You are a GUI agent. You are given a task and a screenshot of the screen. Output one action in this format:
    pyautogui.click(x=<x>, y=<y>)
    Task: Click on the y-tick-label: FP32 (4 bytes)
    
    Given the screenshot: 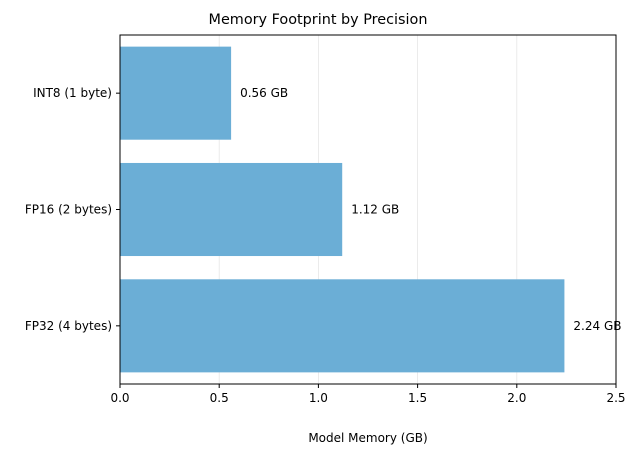 What is the action you would take?
    pyautogui.click(x=68, y=326)
    